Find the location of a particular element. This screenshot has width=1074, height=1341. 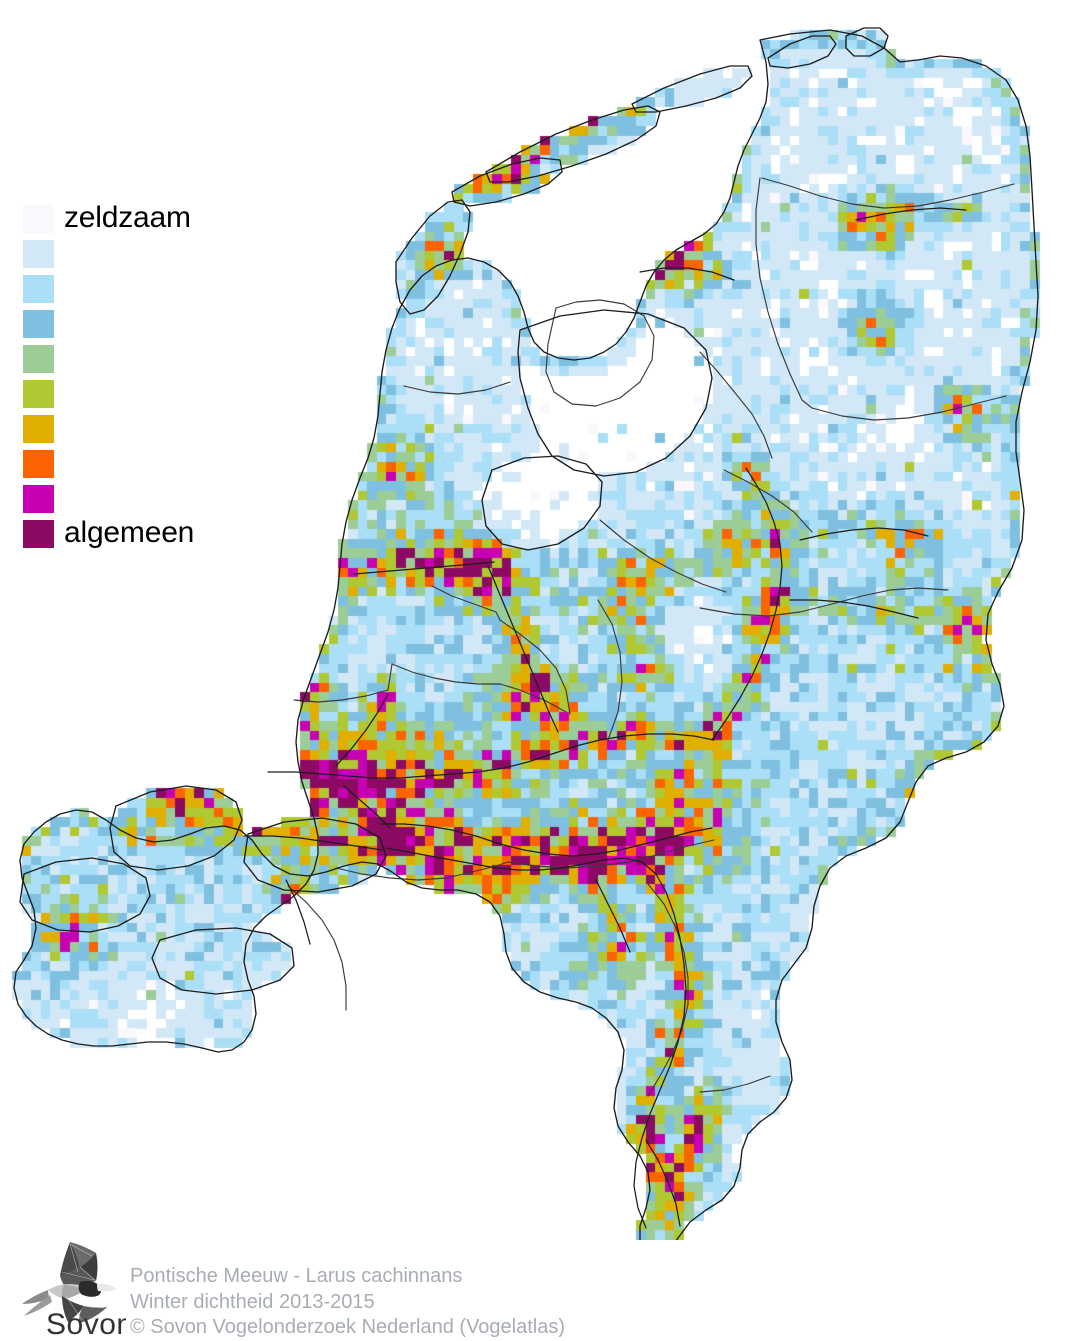

svg-text: Sovon is located at coordinates (86, 1323).